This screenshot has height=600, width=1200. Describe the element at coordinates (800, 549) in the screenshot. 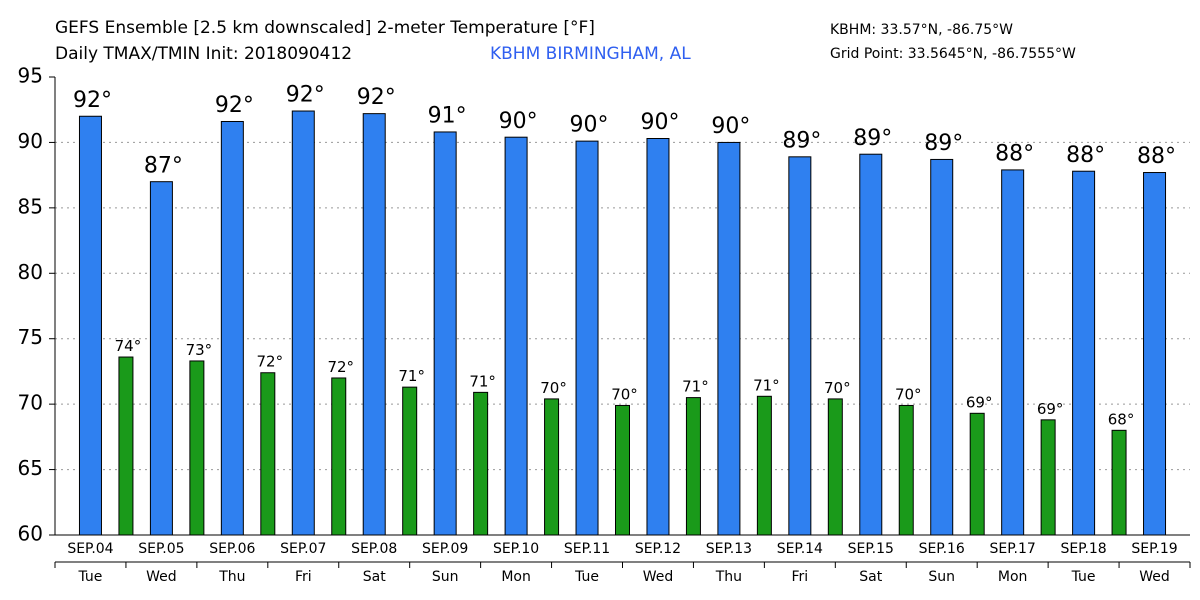

I see `x-tick-label: SEP.14` at that location.